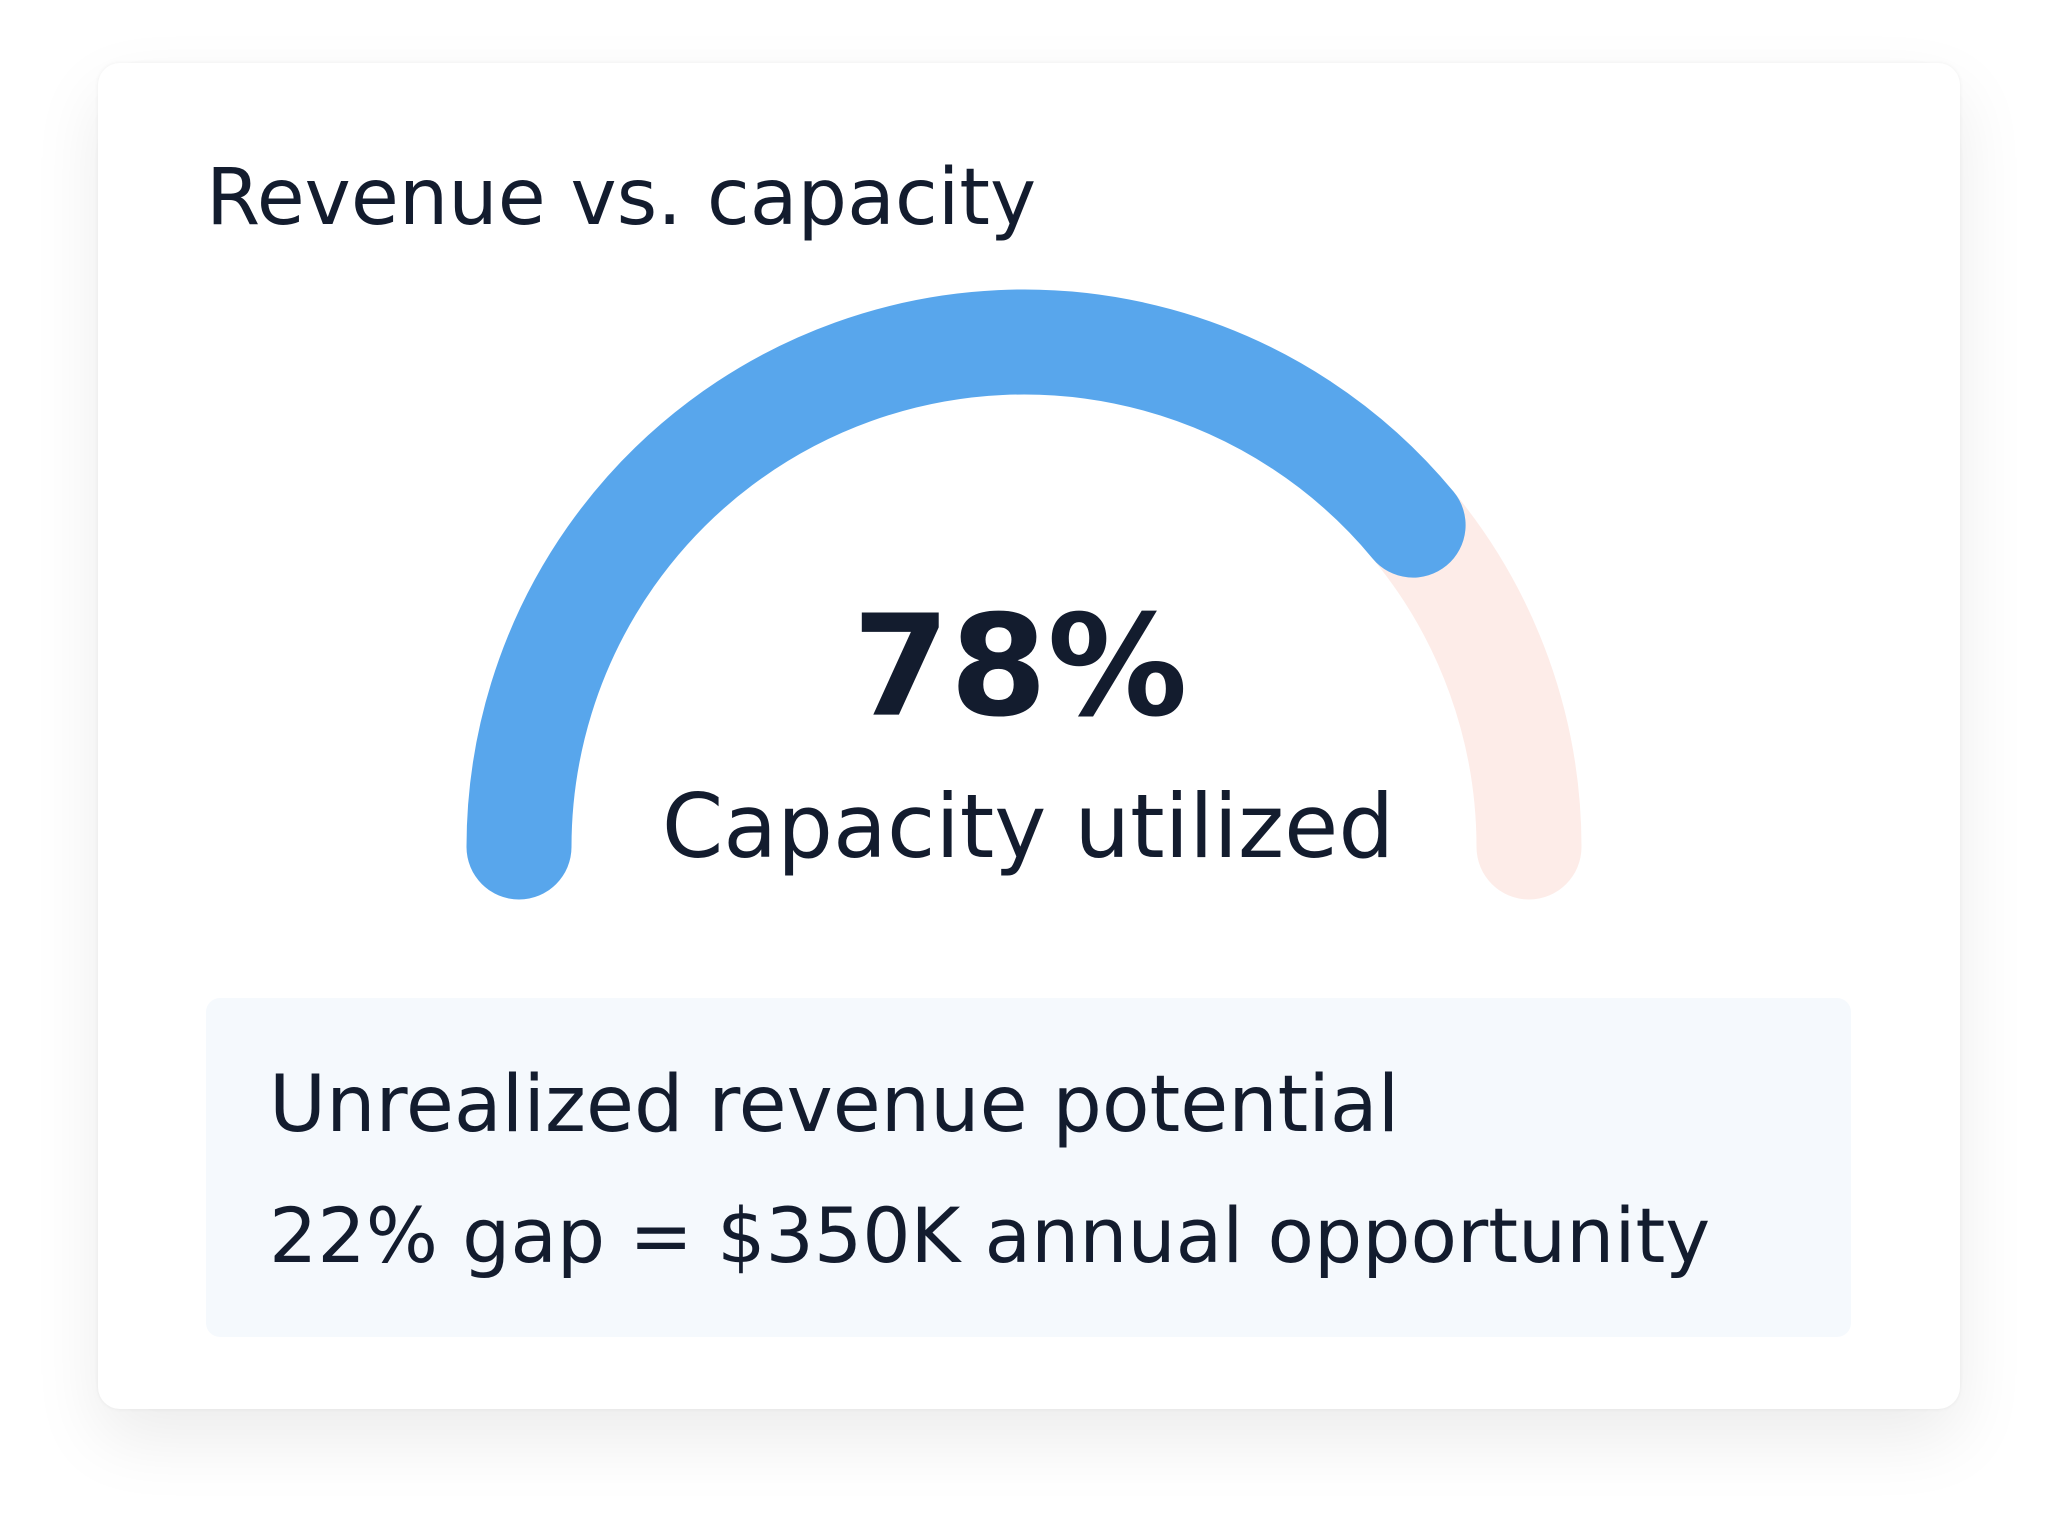 The width and height of the screenshot is (2048, 1533). I want to click on gauge-value: 78%, so click(1019, 667).